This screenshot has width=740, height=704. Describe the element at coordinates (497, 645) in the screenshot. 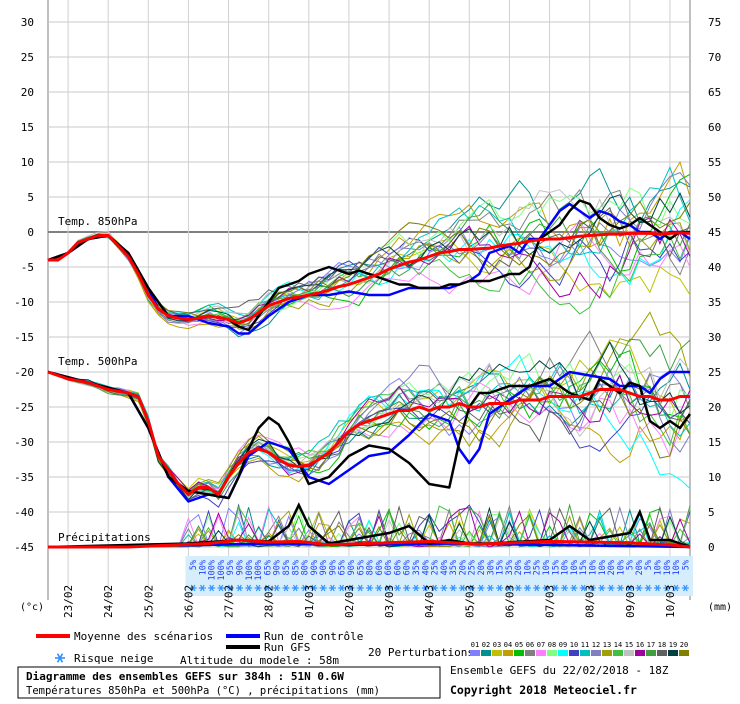

I see `perturbation-id-label: 03` at that location.